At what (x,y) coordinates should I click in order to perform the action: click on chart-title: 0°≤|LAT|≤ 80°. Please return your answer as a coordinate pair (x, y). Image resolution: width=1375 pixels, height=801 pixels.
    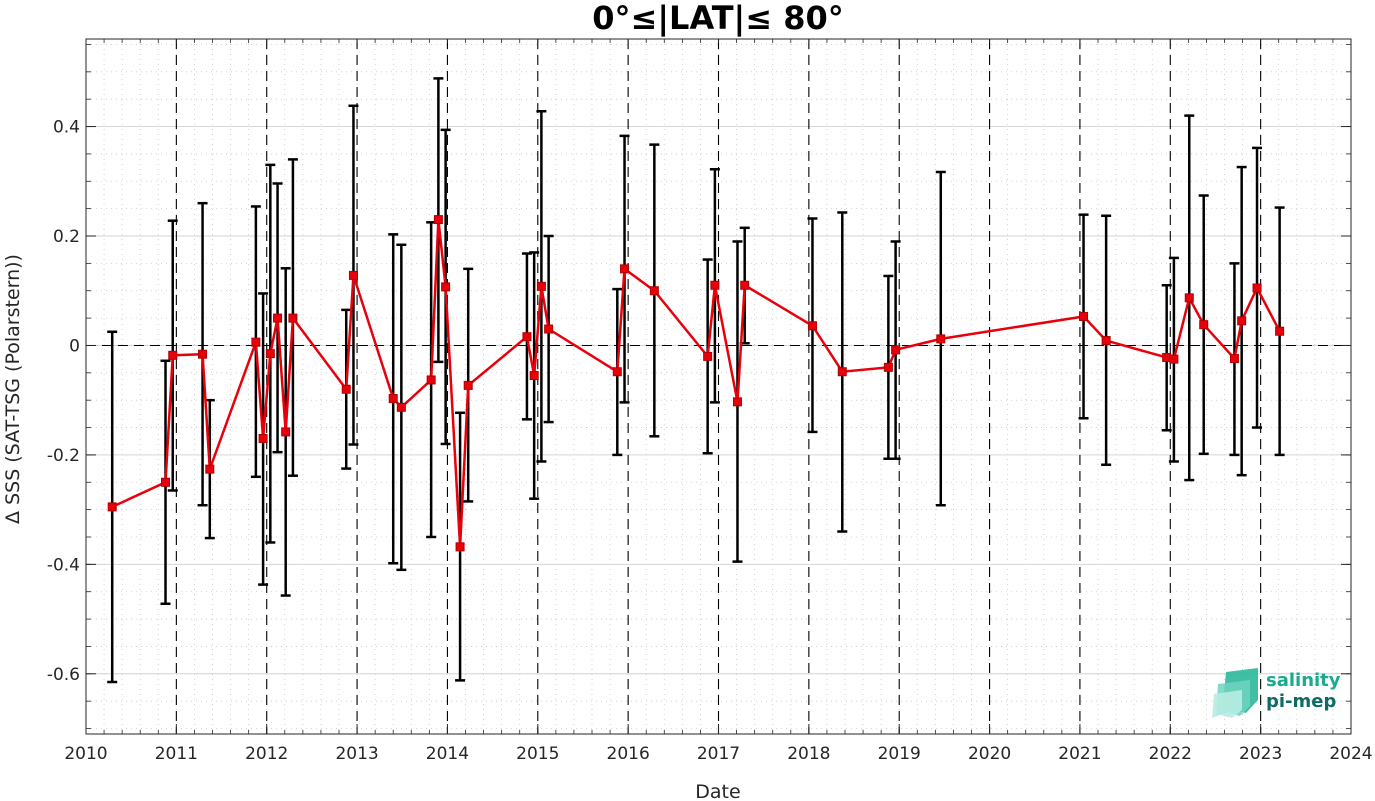
    Looking at the image, I should click on (717, 19).